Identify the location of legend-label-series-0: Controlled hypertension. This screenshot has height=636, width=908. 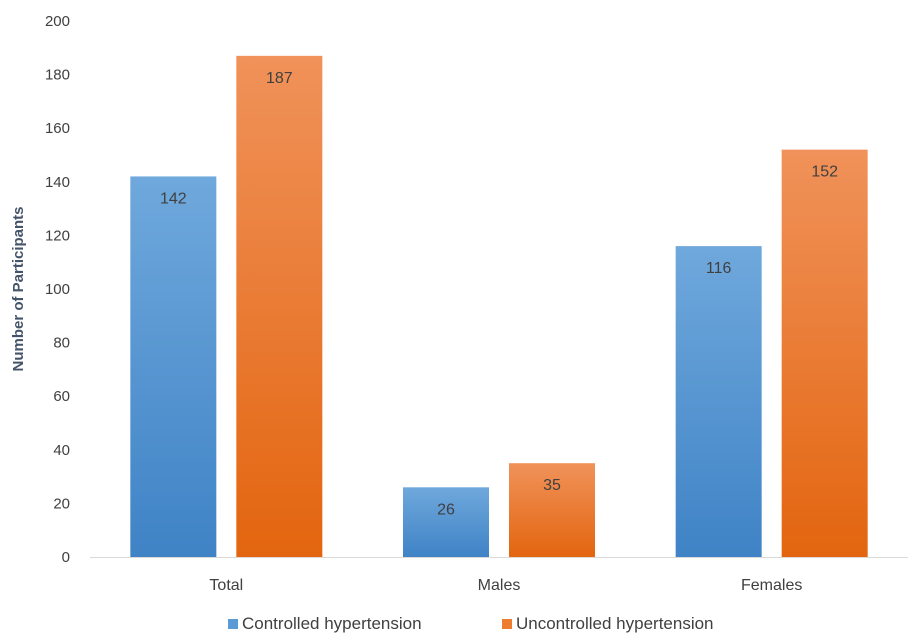
(332, 623).